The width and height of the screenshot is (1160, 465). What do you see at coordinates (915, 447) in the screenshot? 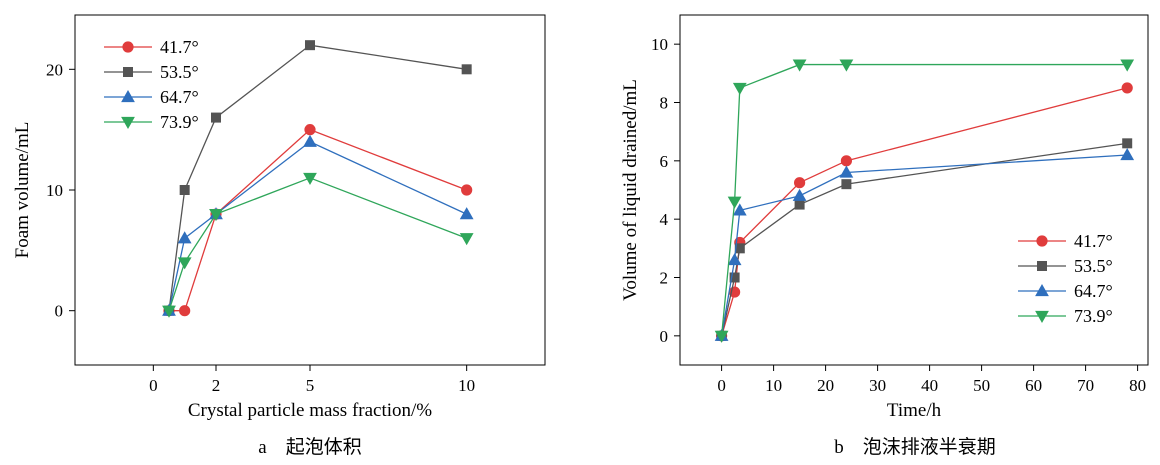
I see `chart-b-caption: b 泡沫排液半衰期` at bounding box center [915, 447].